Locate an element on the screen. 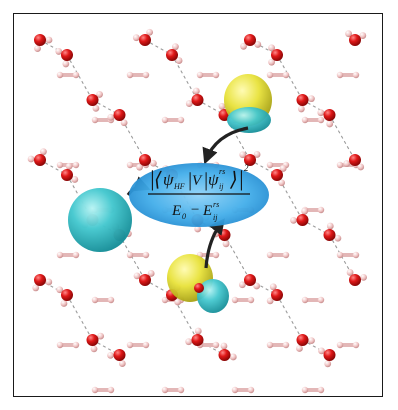  formula-denominator-e-subscript: ij is located at coordinates (215, 217).